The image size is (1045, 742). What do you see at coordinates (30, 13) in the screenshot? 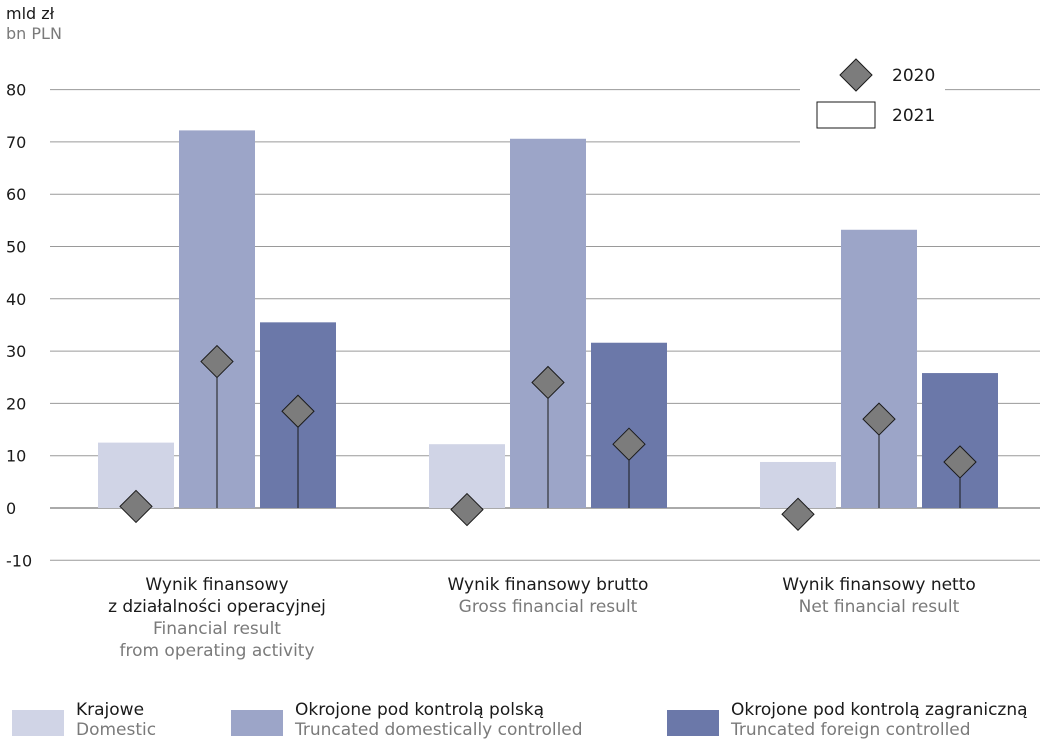
I see `unit-label-pl: mld zł` at bounding box center [30, 13].